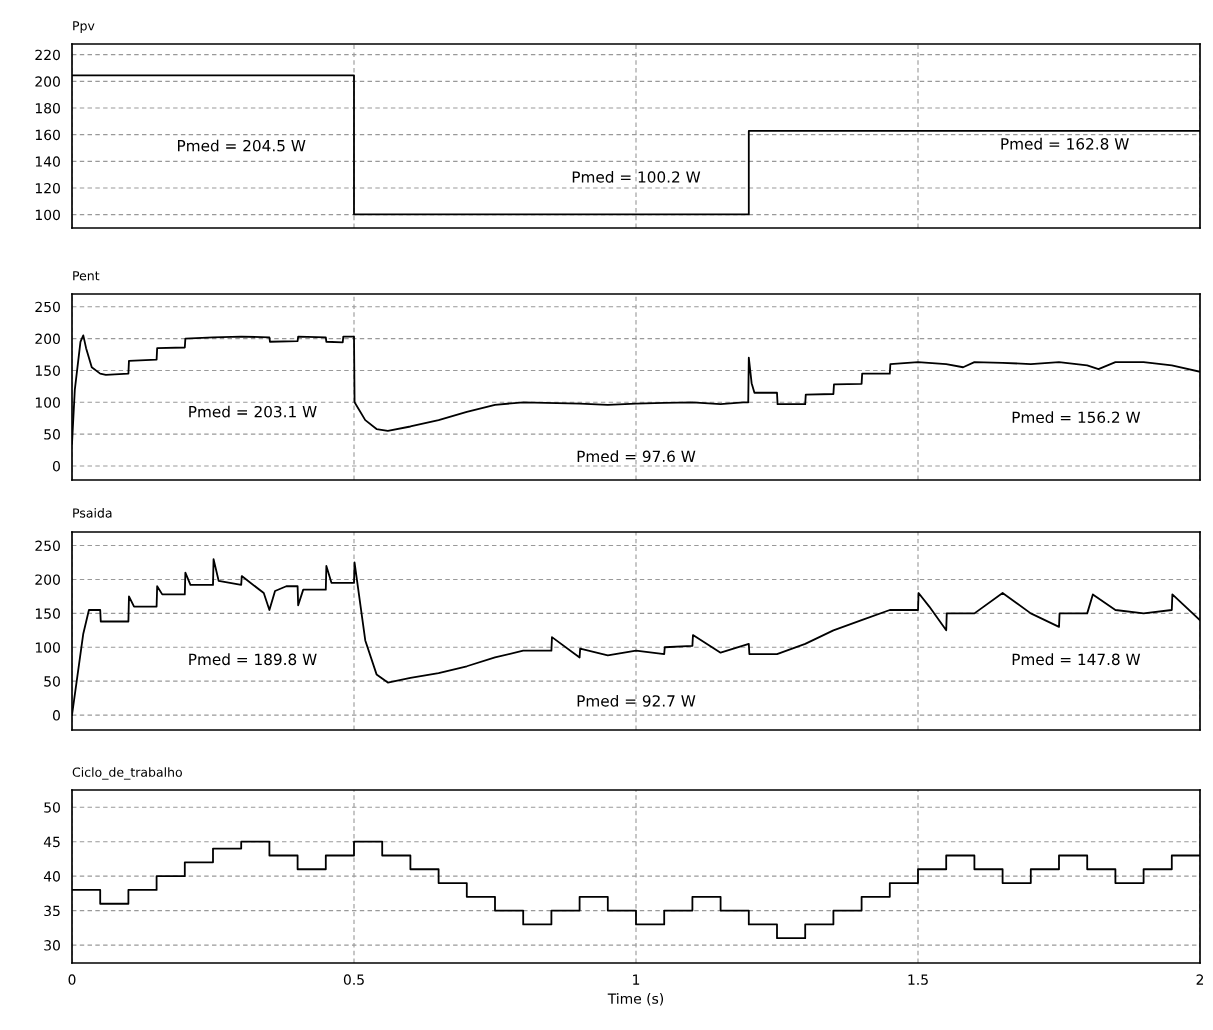 The height and width of the screenshot is (1030, 1213). What do you see at coordinates (1076, 417) in the screenshot?
I see `annotation: Pmed = 156.2 W` at bounding box center [1076, 417].